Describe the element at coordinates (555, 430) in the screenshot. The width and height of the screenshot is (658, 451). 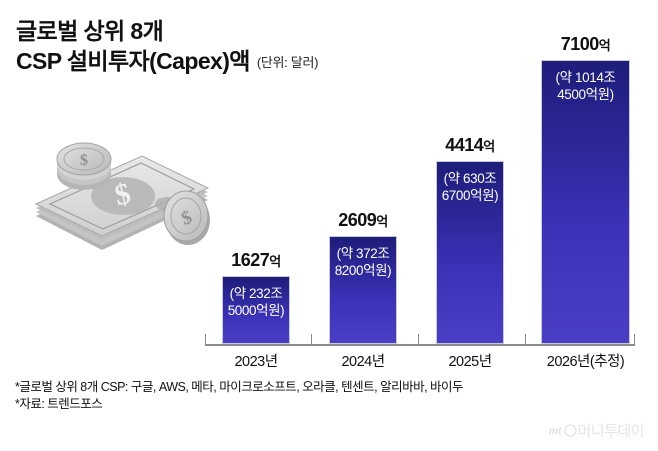
I see `watermark-mt-mark: mt` at that location.